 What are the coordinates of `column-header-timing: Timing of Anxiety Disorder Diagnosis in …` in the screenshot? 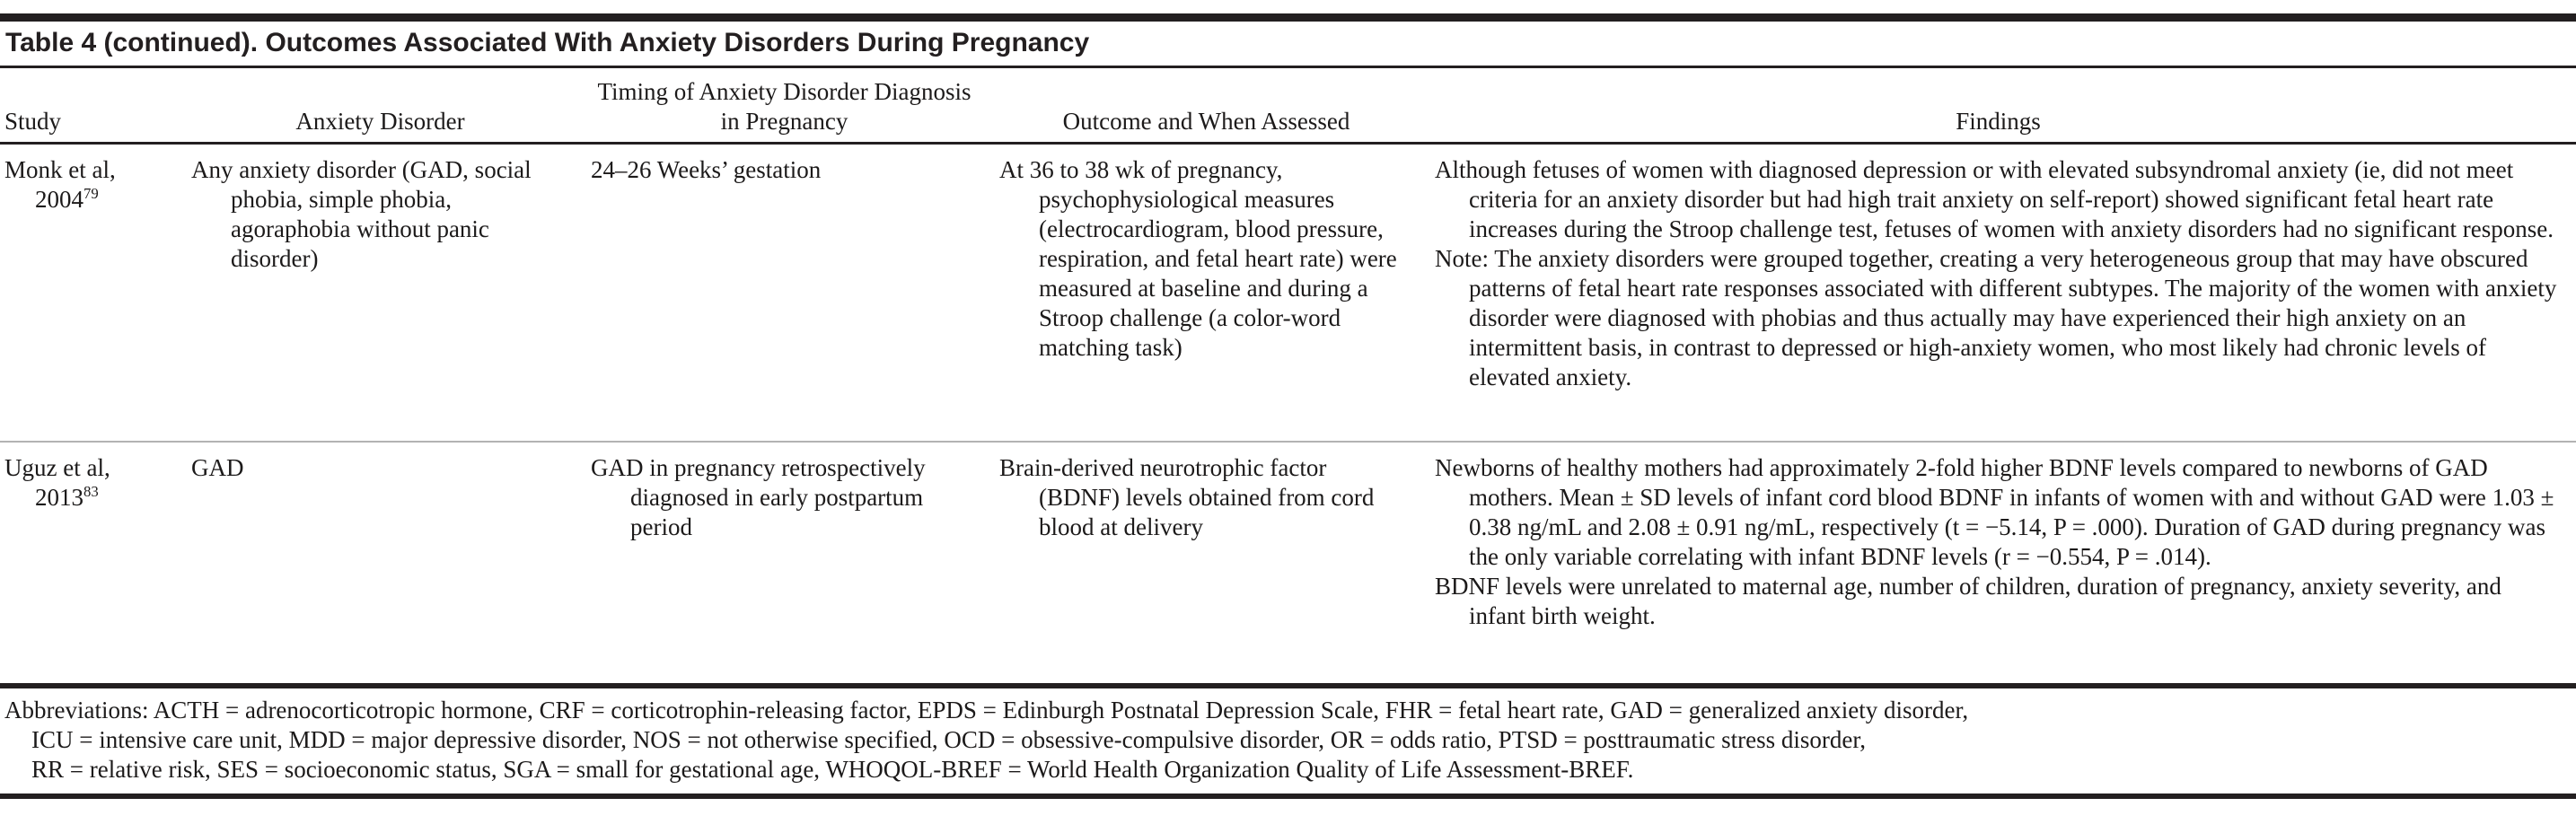 It's located at (784, 106).